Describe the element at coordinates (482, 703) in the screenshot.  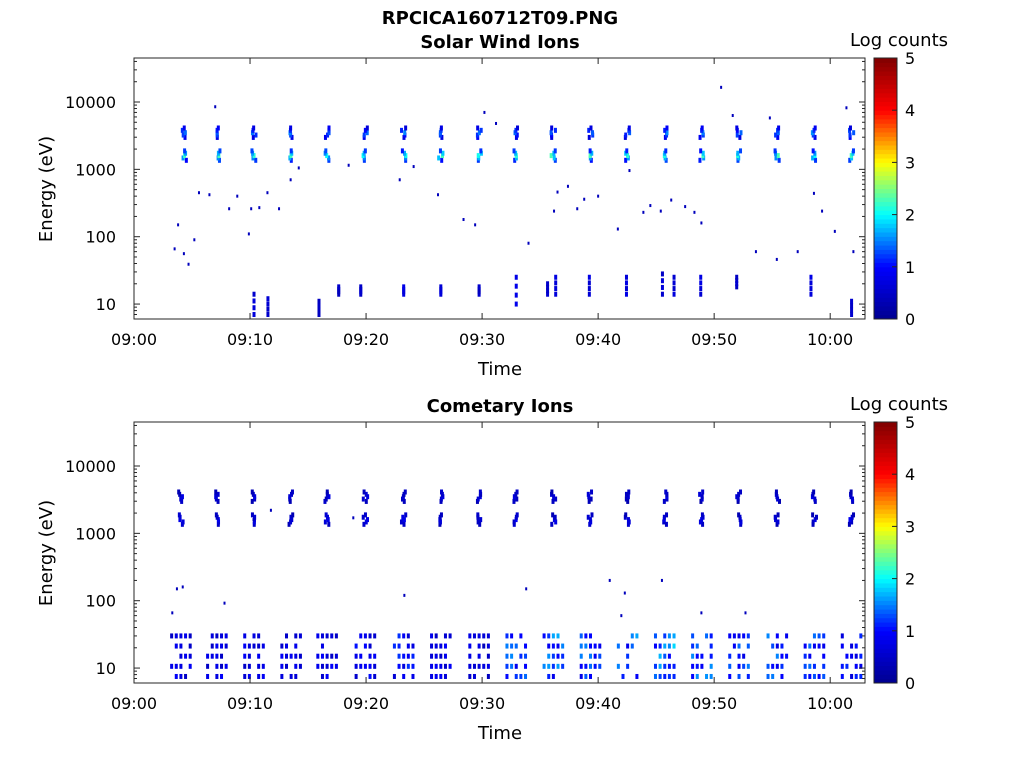
I see `x-tick-label: 09:30` at that location.